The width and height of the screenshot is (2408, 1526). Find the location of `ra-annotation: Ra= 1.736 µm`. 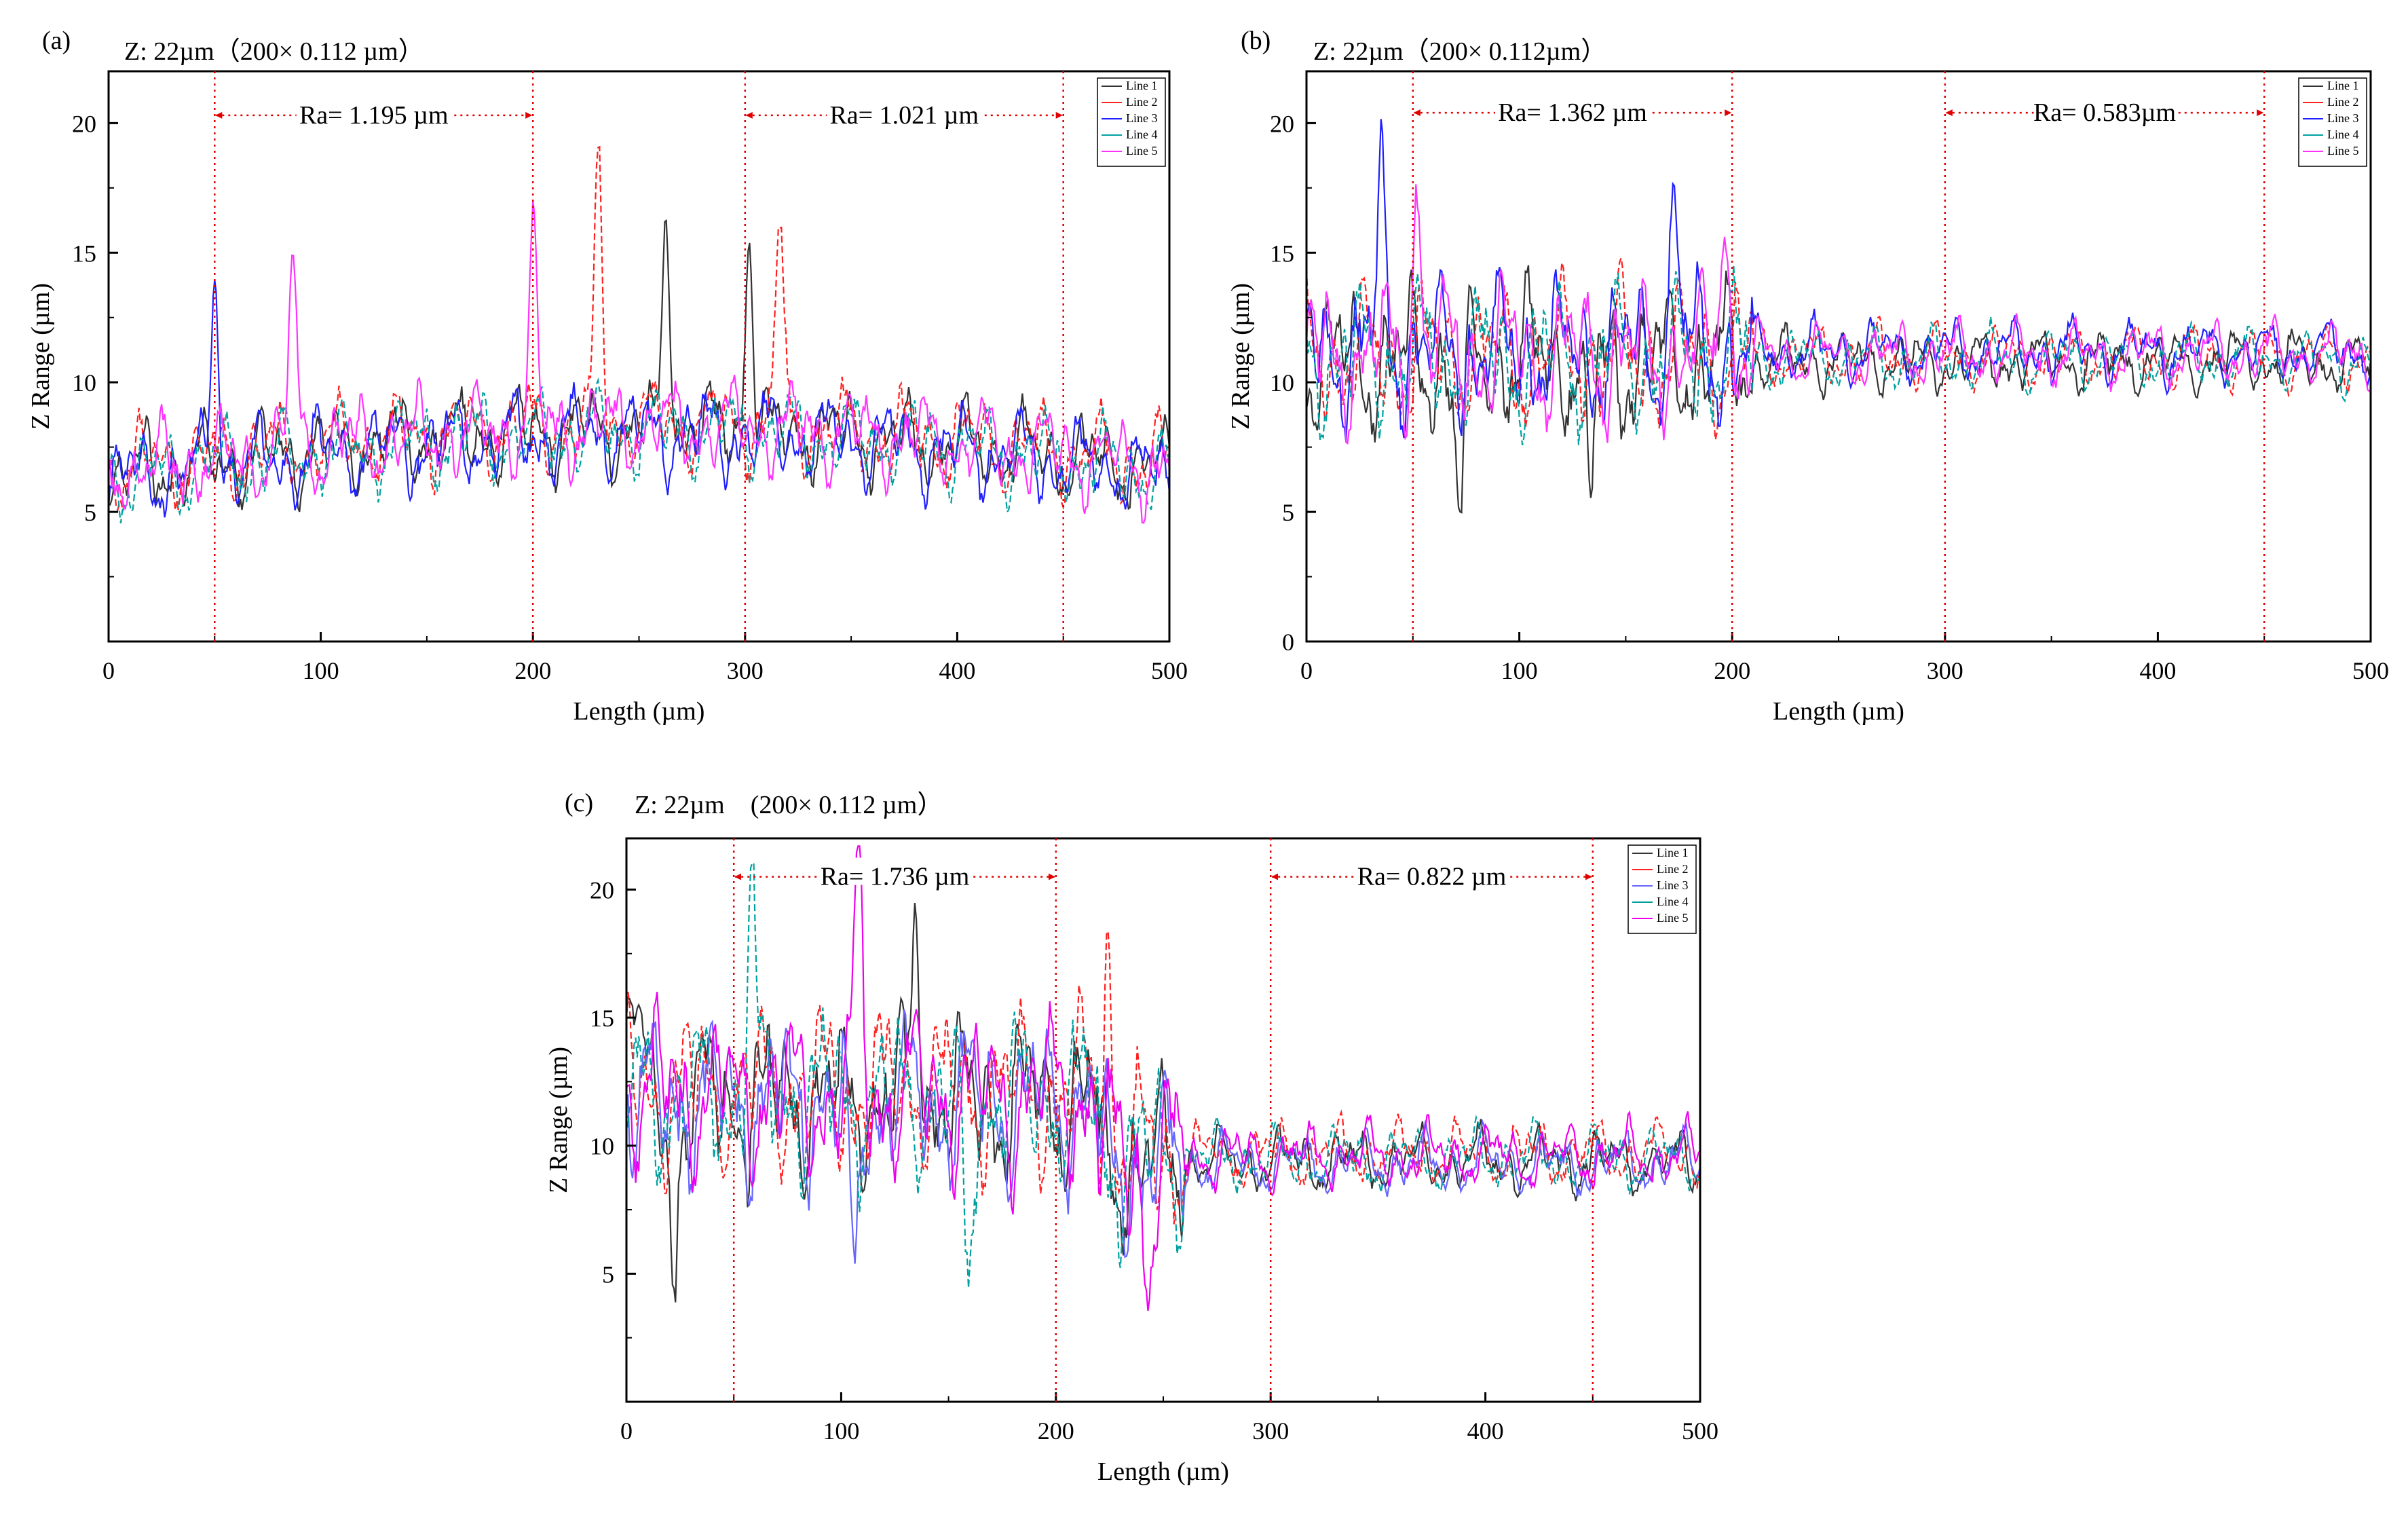

ra-annotation: Ra= 1.736 µm is located at coordinates (895, 877).